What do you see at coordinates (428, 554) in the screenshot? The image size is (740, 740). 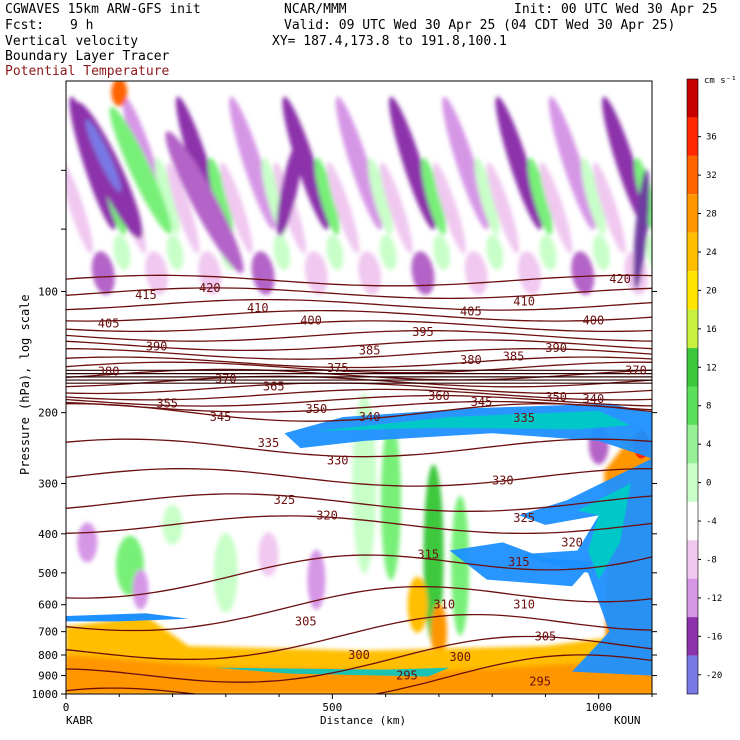 I see `theta-label: 315` at bounding box center [428, 554].